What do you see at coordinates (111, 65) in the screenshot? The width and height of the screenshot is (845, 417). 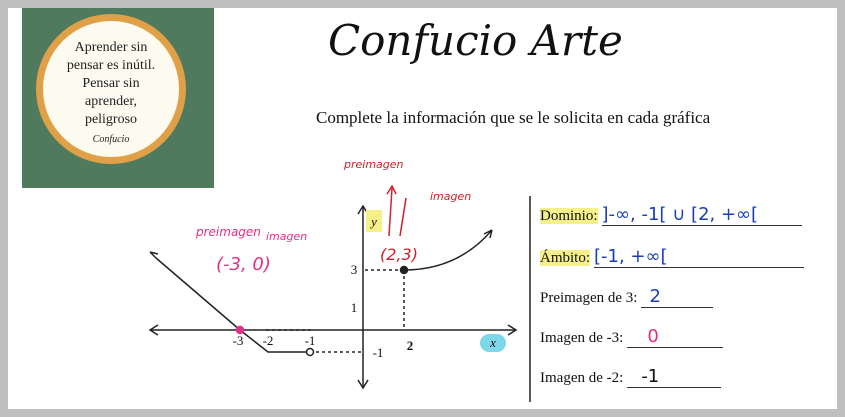 I see `quote-line: pensar es inútil.` at bounding box center [111, 65].